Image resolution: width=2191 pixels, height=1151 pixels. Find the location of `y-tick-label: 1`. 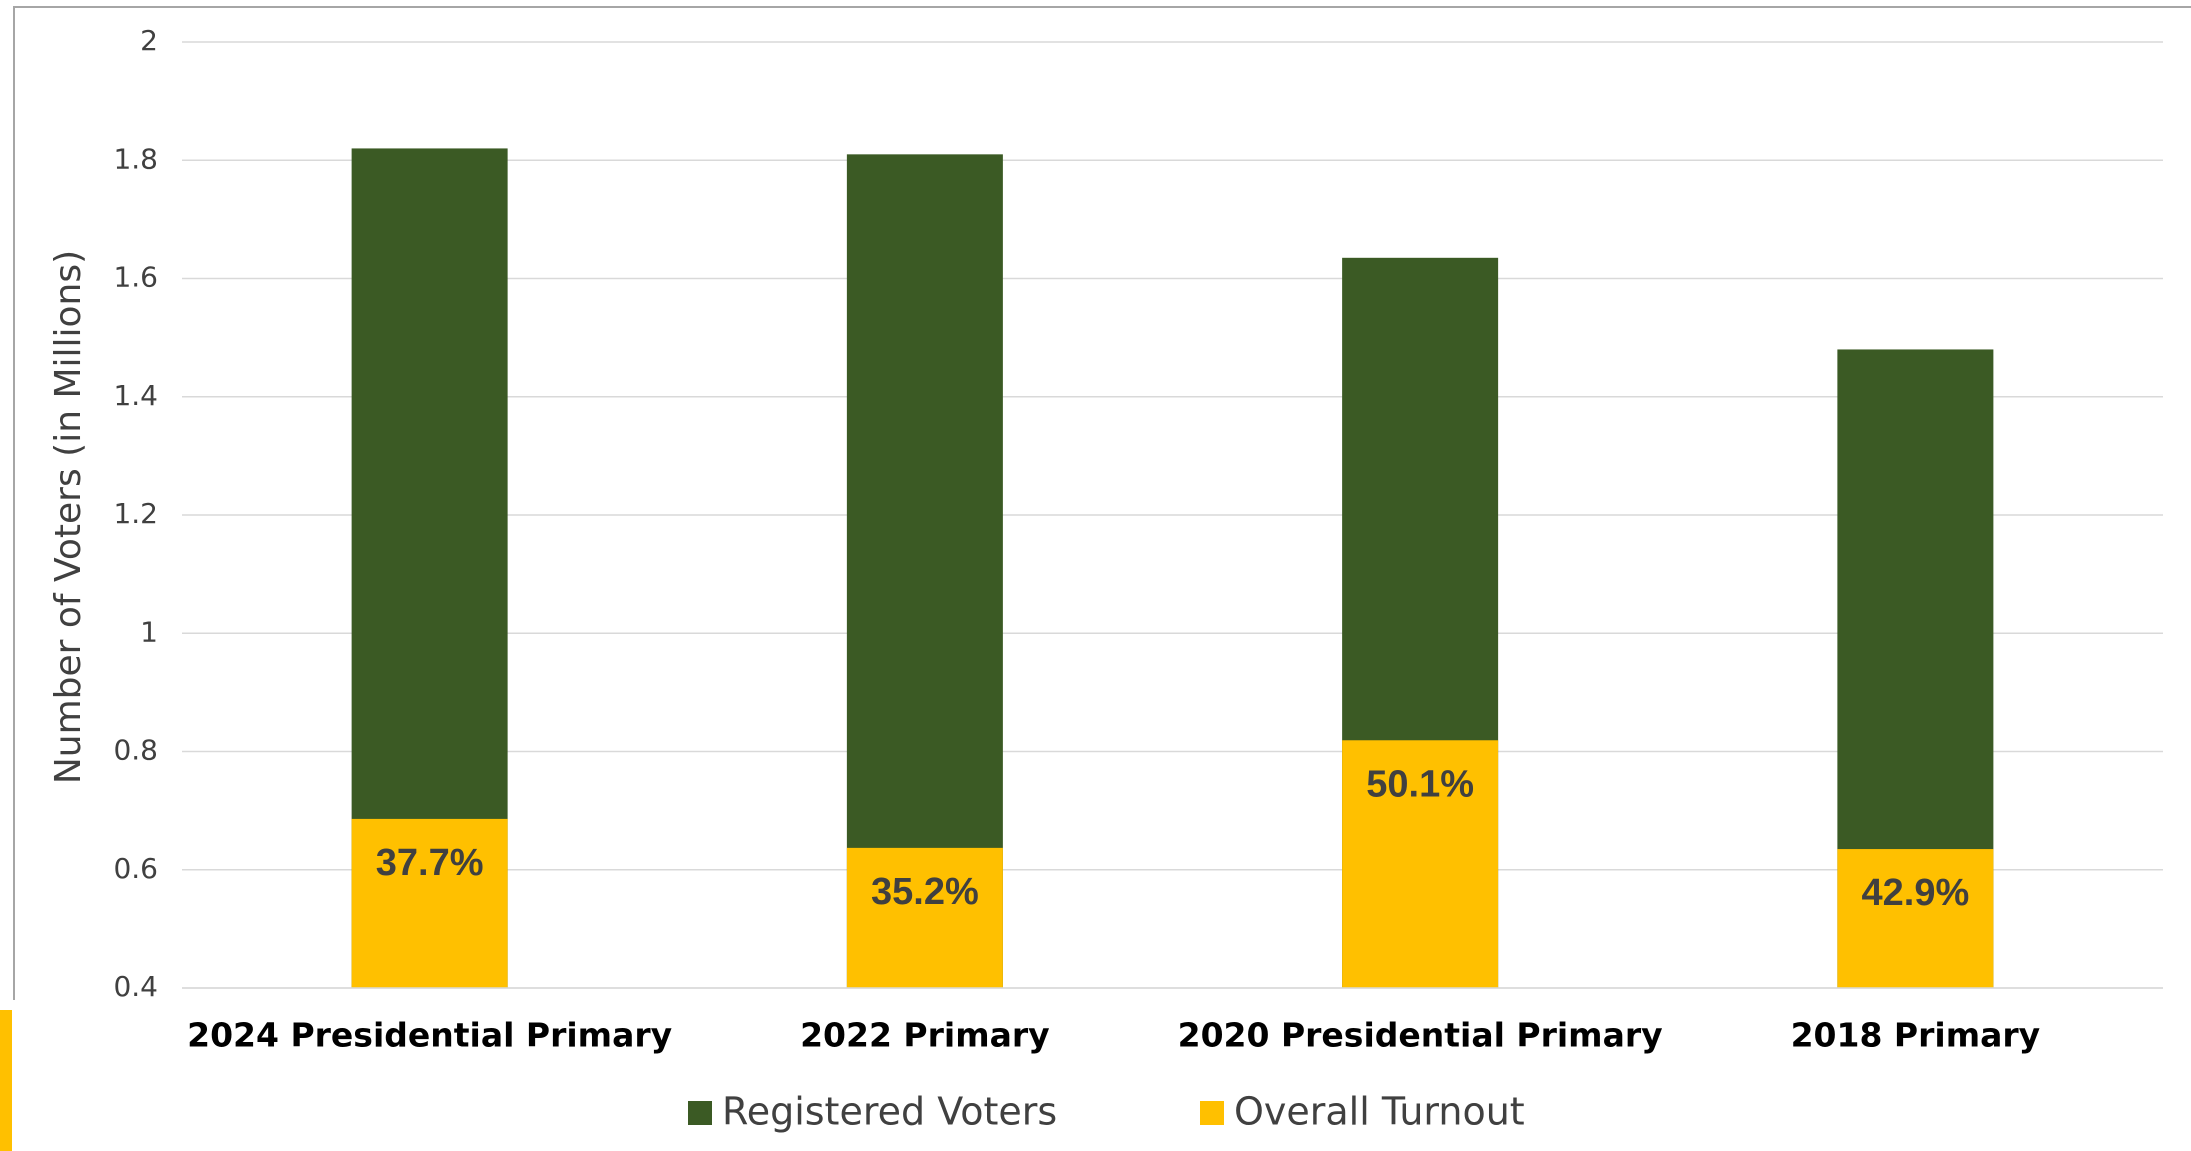

y-tick-label: 1 is located at coordinates (149, 631).